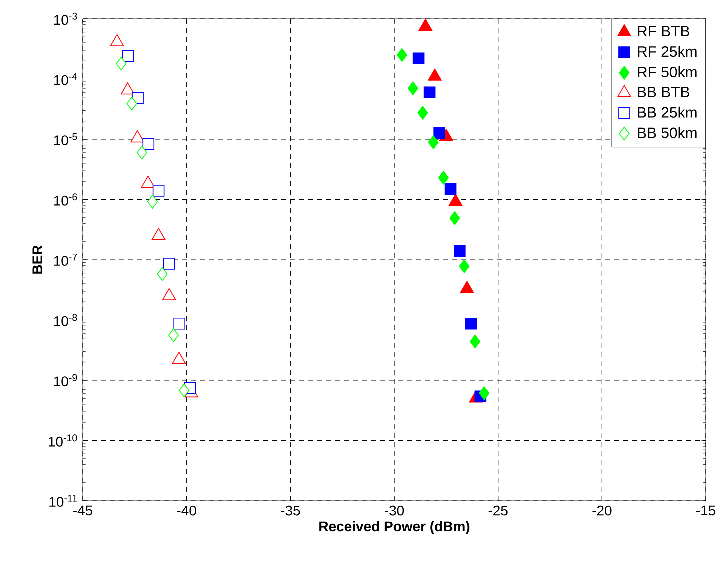  Describe the element at coordinates (66, 320) in the screenshot. I see `y-tick-label: 10$^{-8}$` at that location.